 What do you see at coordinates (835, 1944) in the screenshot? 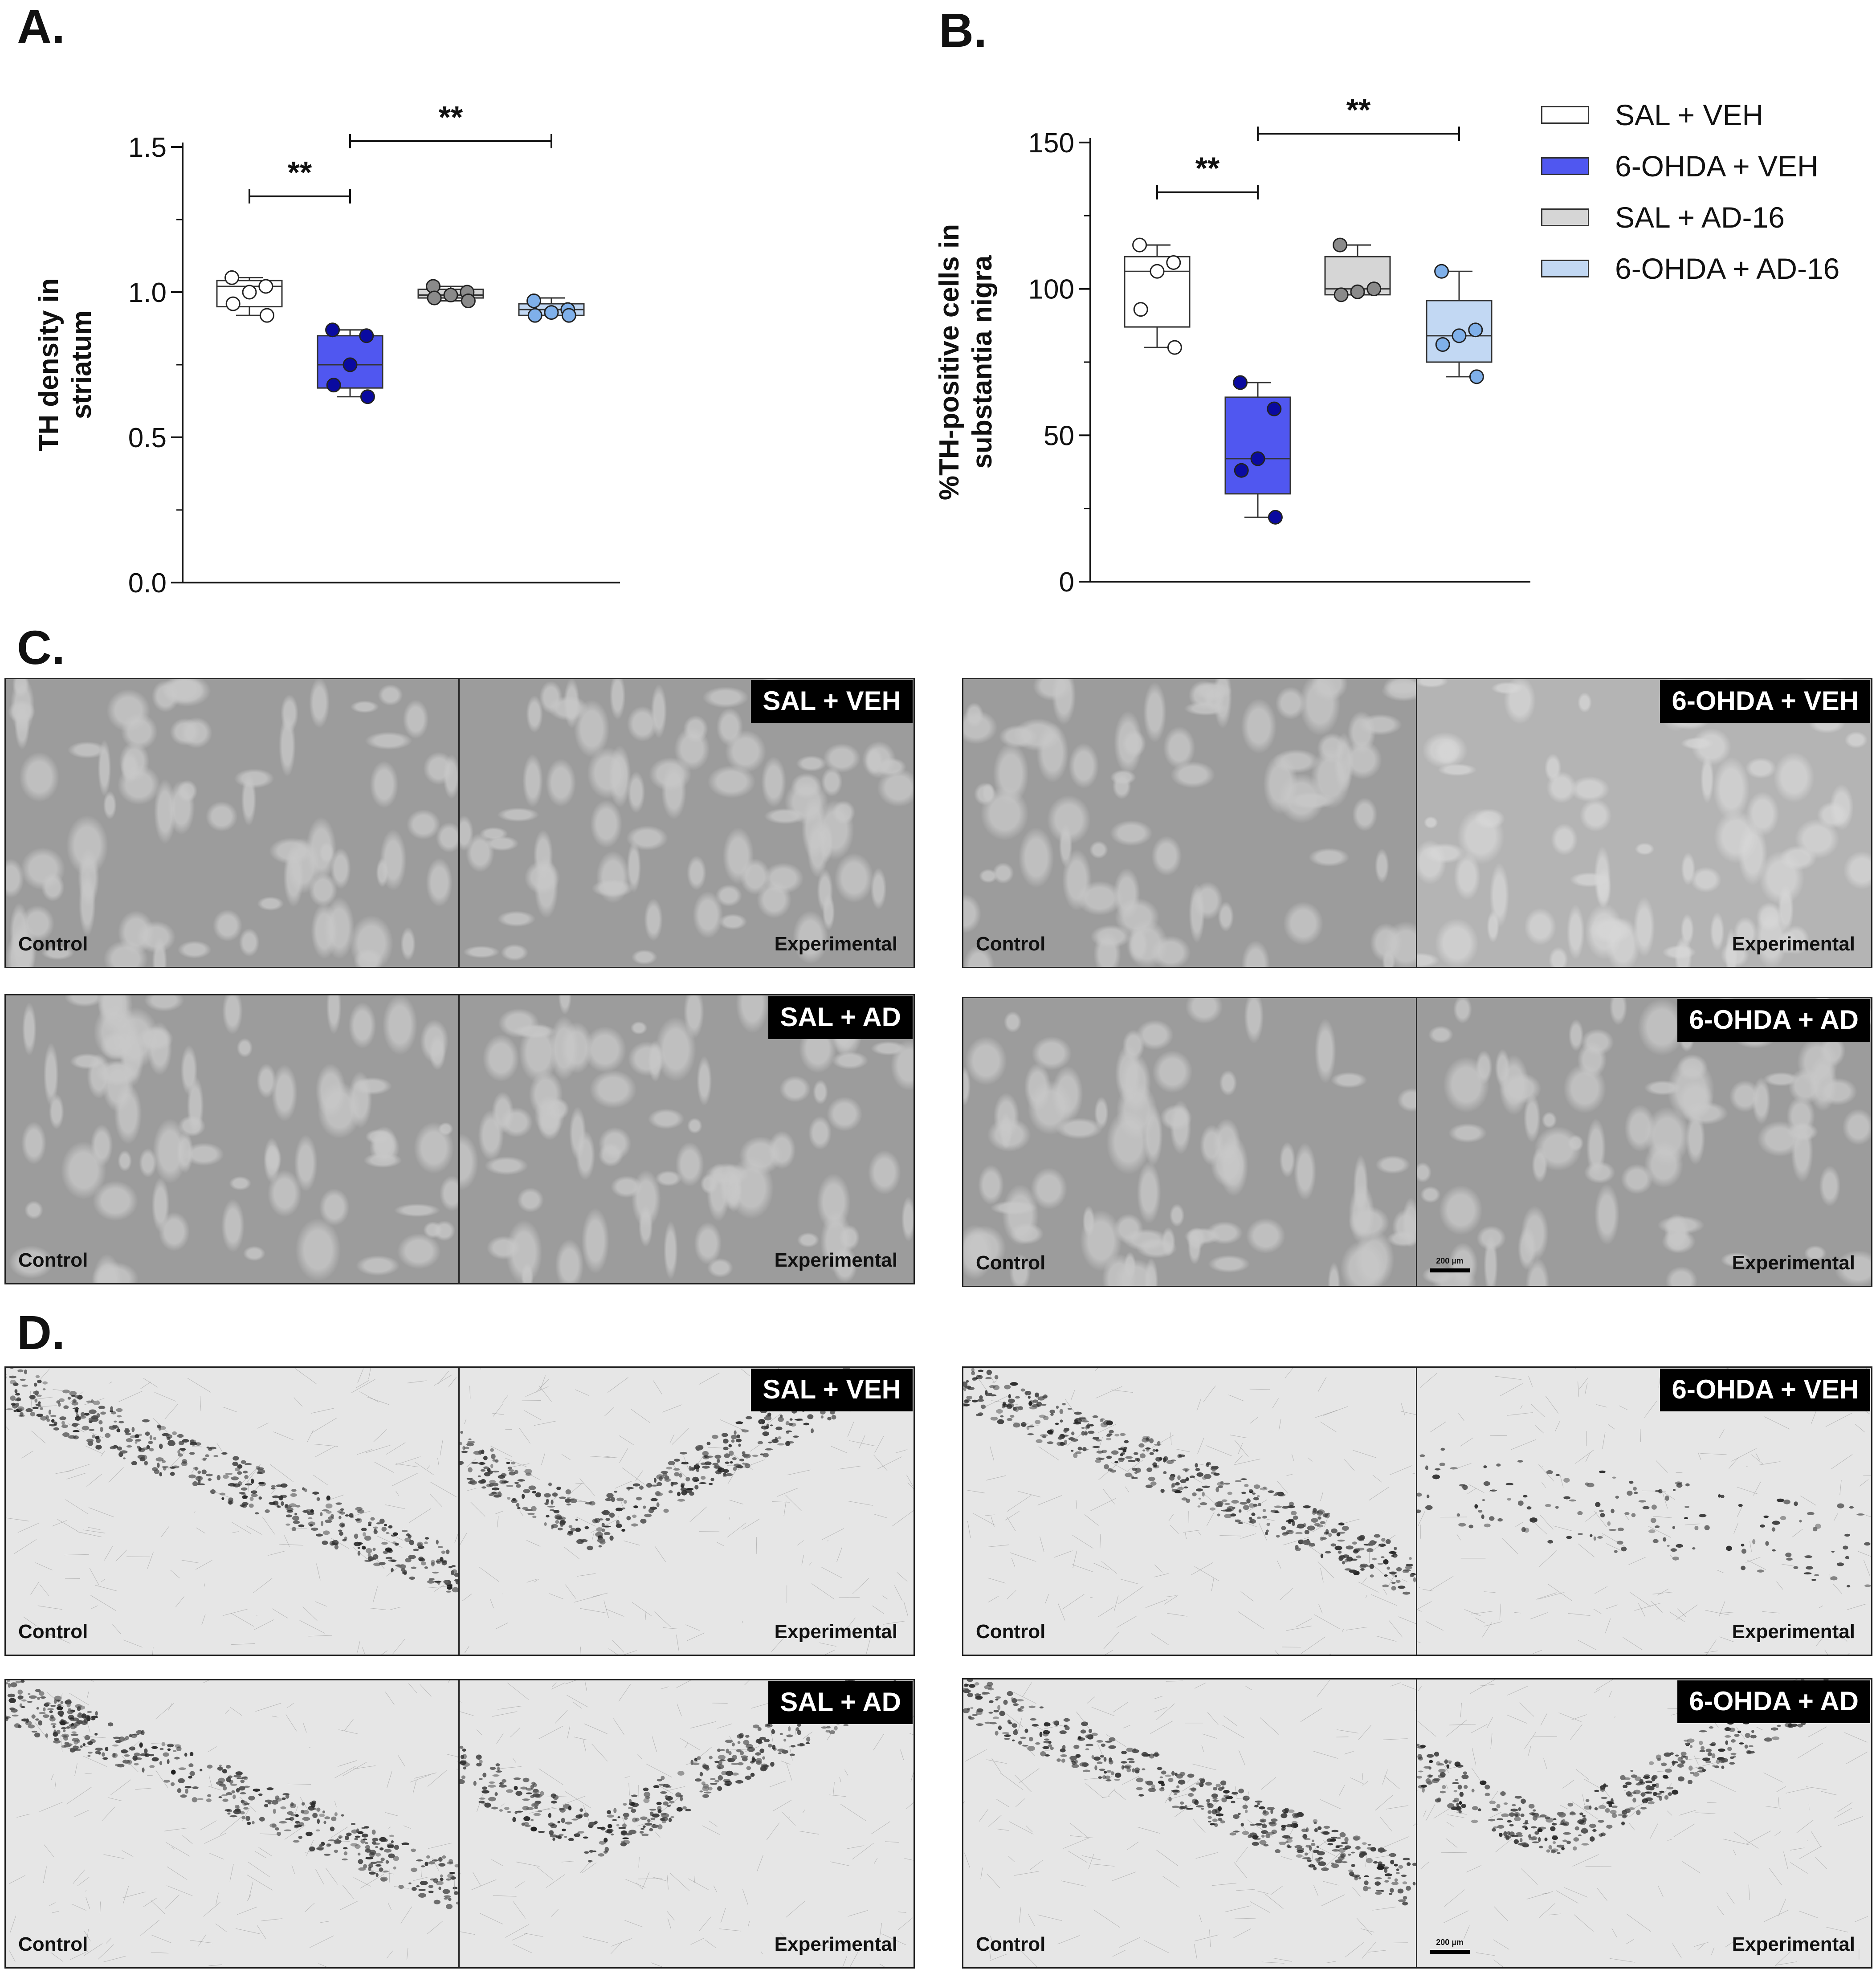
I see `experimental-label: Experimental` at bounding box center [835, 1944].